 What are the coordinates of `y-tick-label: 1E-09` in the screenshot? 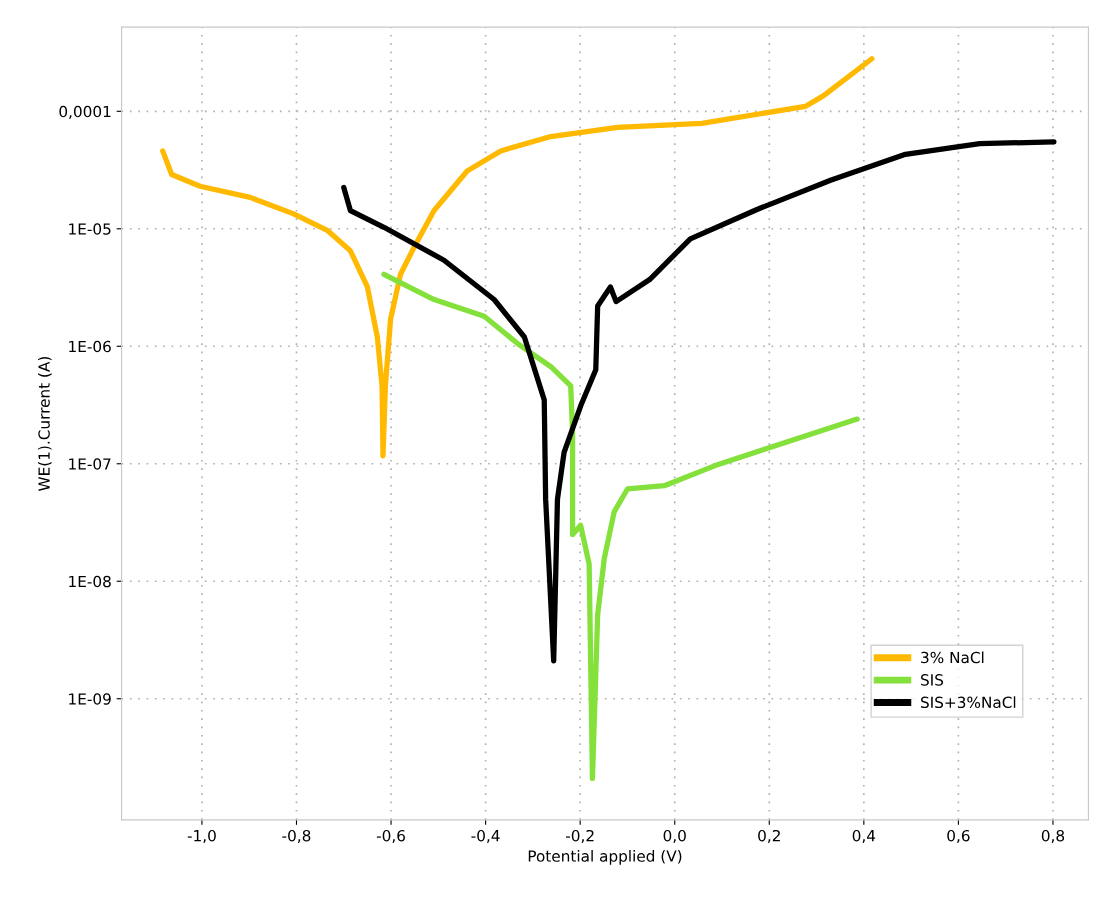 It's located at (90, 699).